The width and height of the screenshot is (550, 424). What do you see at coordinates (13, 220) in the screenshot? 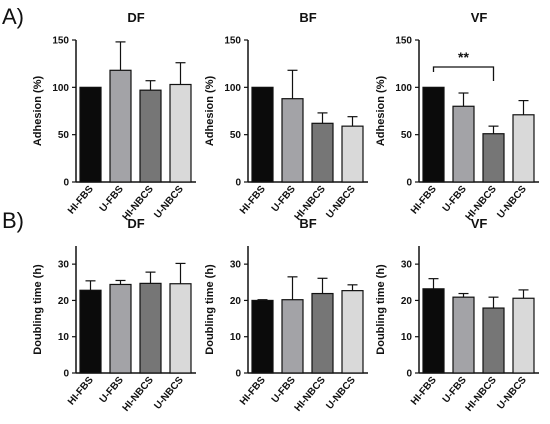
I see `panel-label-b: B)` at bounding box center [13, 220].